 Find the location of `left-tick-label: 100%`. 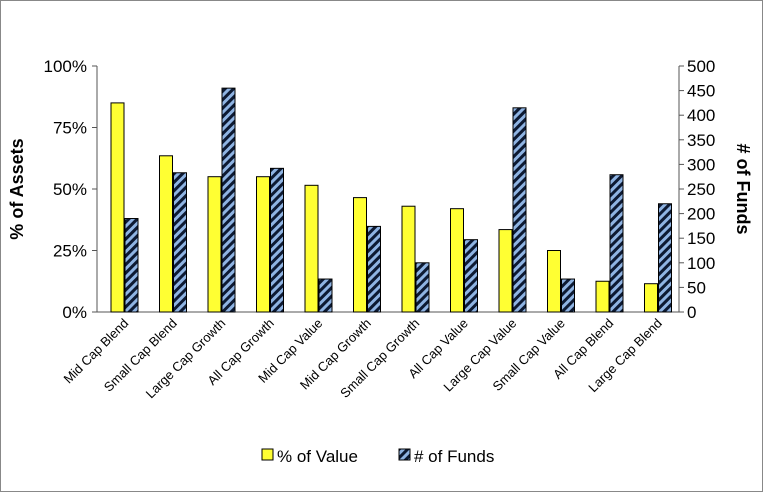

left-tick-label: 100% is located at coordinates (65, 66).